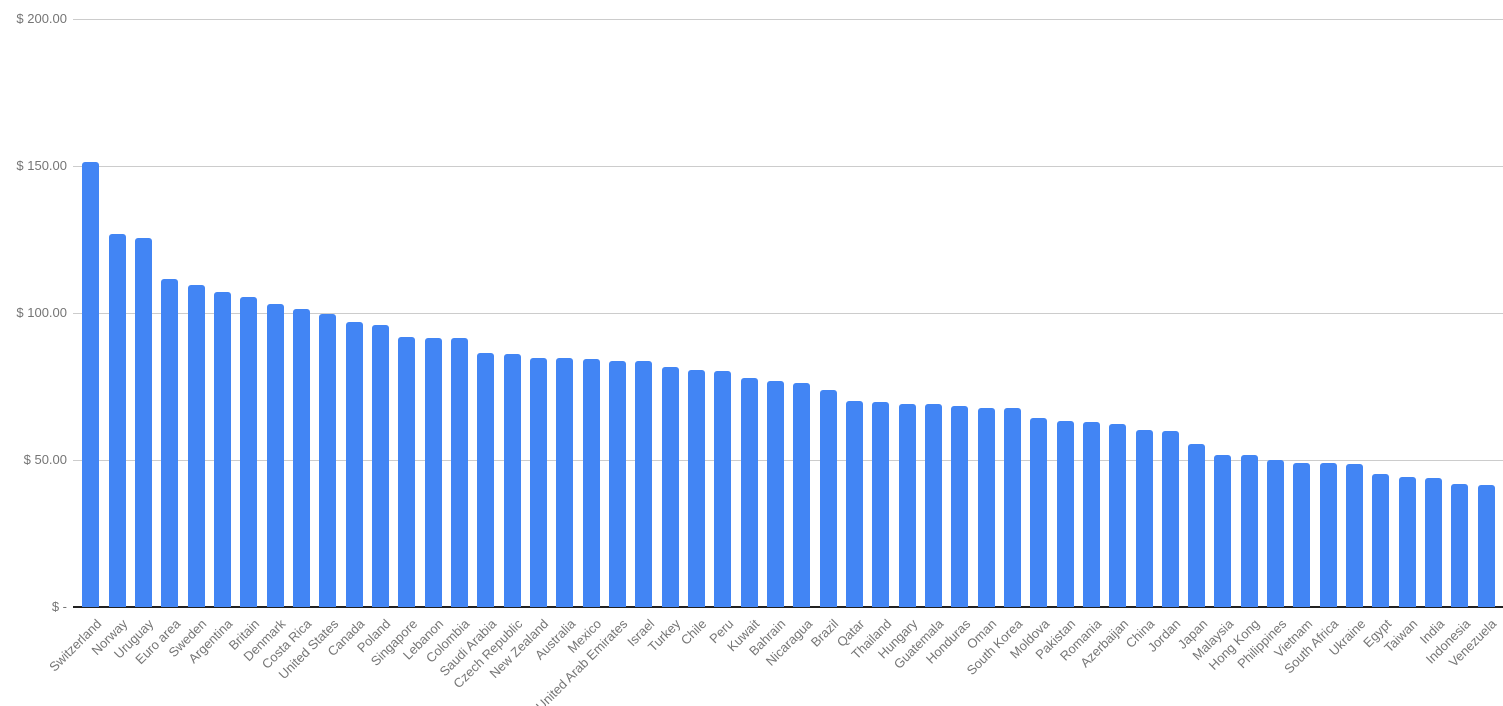 The width and height of the screenshot is (1503, 706). What do you see at coordinates (41, 165) in the screenshot?
I see `y-axis-tick-label: $ 150.00` at bounding box center [41, 165].